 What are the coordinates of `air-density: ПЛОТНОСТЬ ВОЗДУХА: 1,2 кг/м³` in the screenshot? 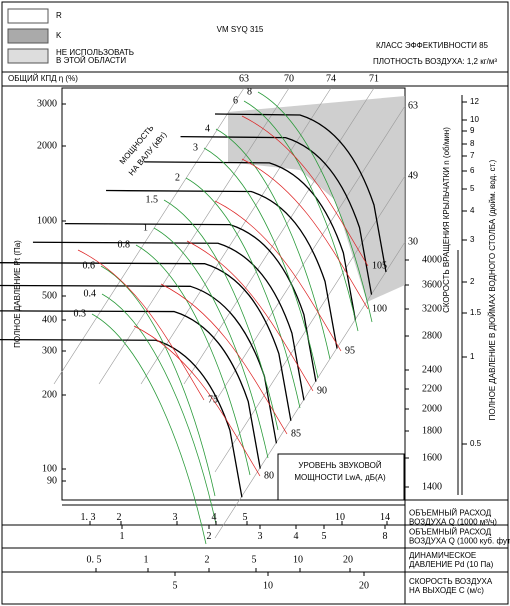 It's located at (435, 61).